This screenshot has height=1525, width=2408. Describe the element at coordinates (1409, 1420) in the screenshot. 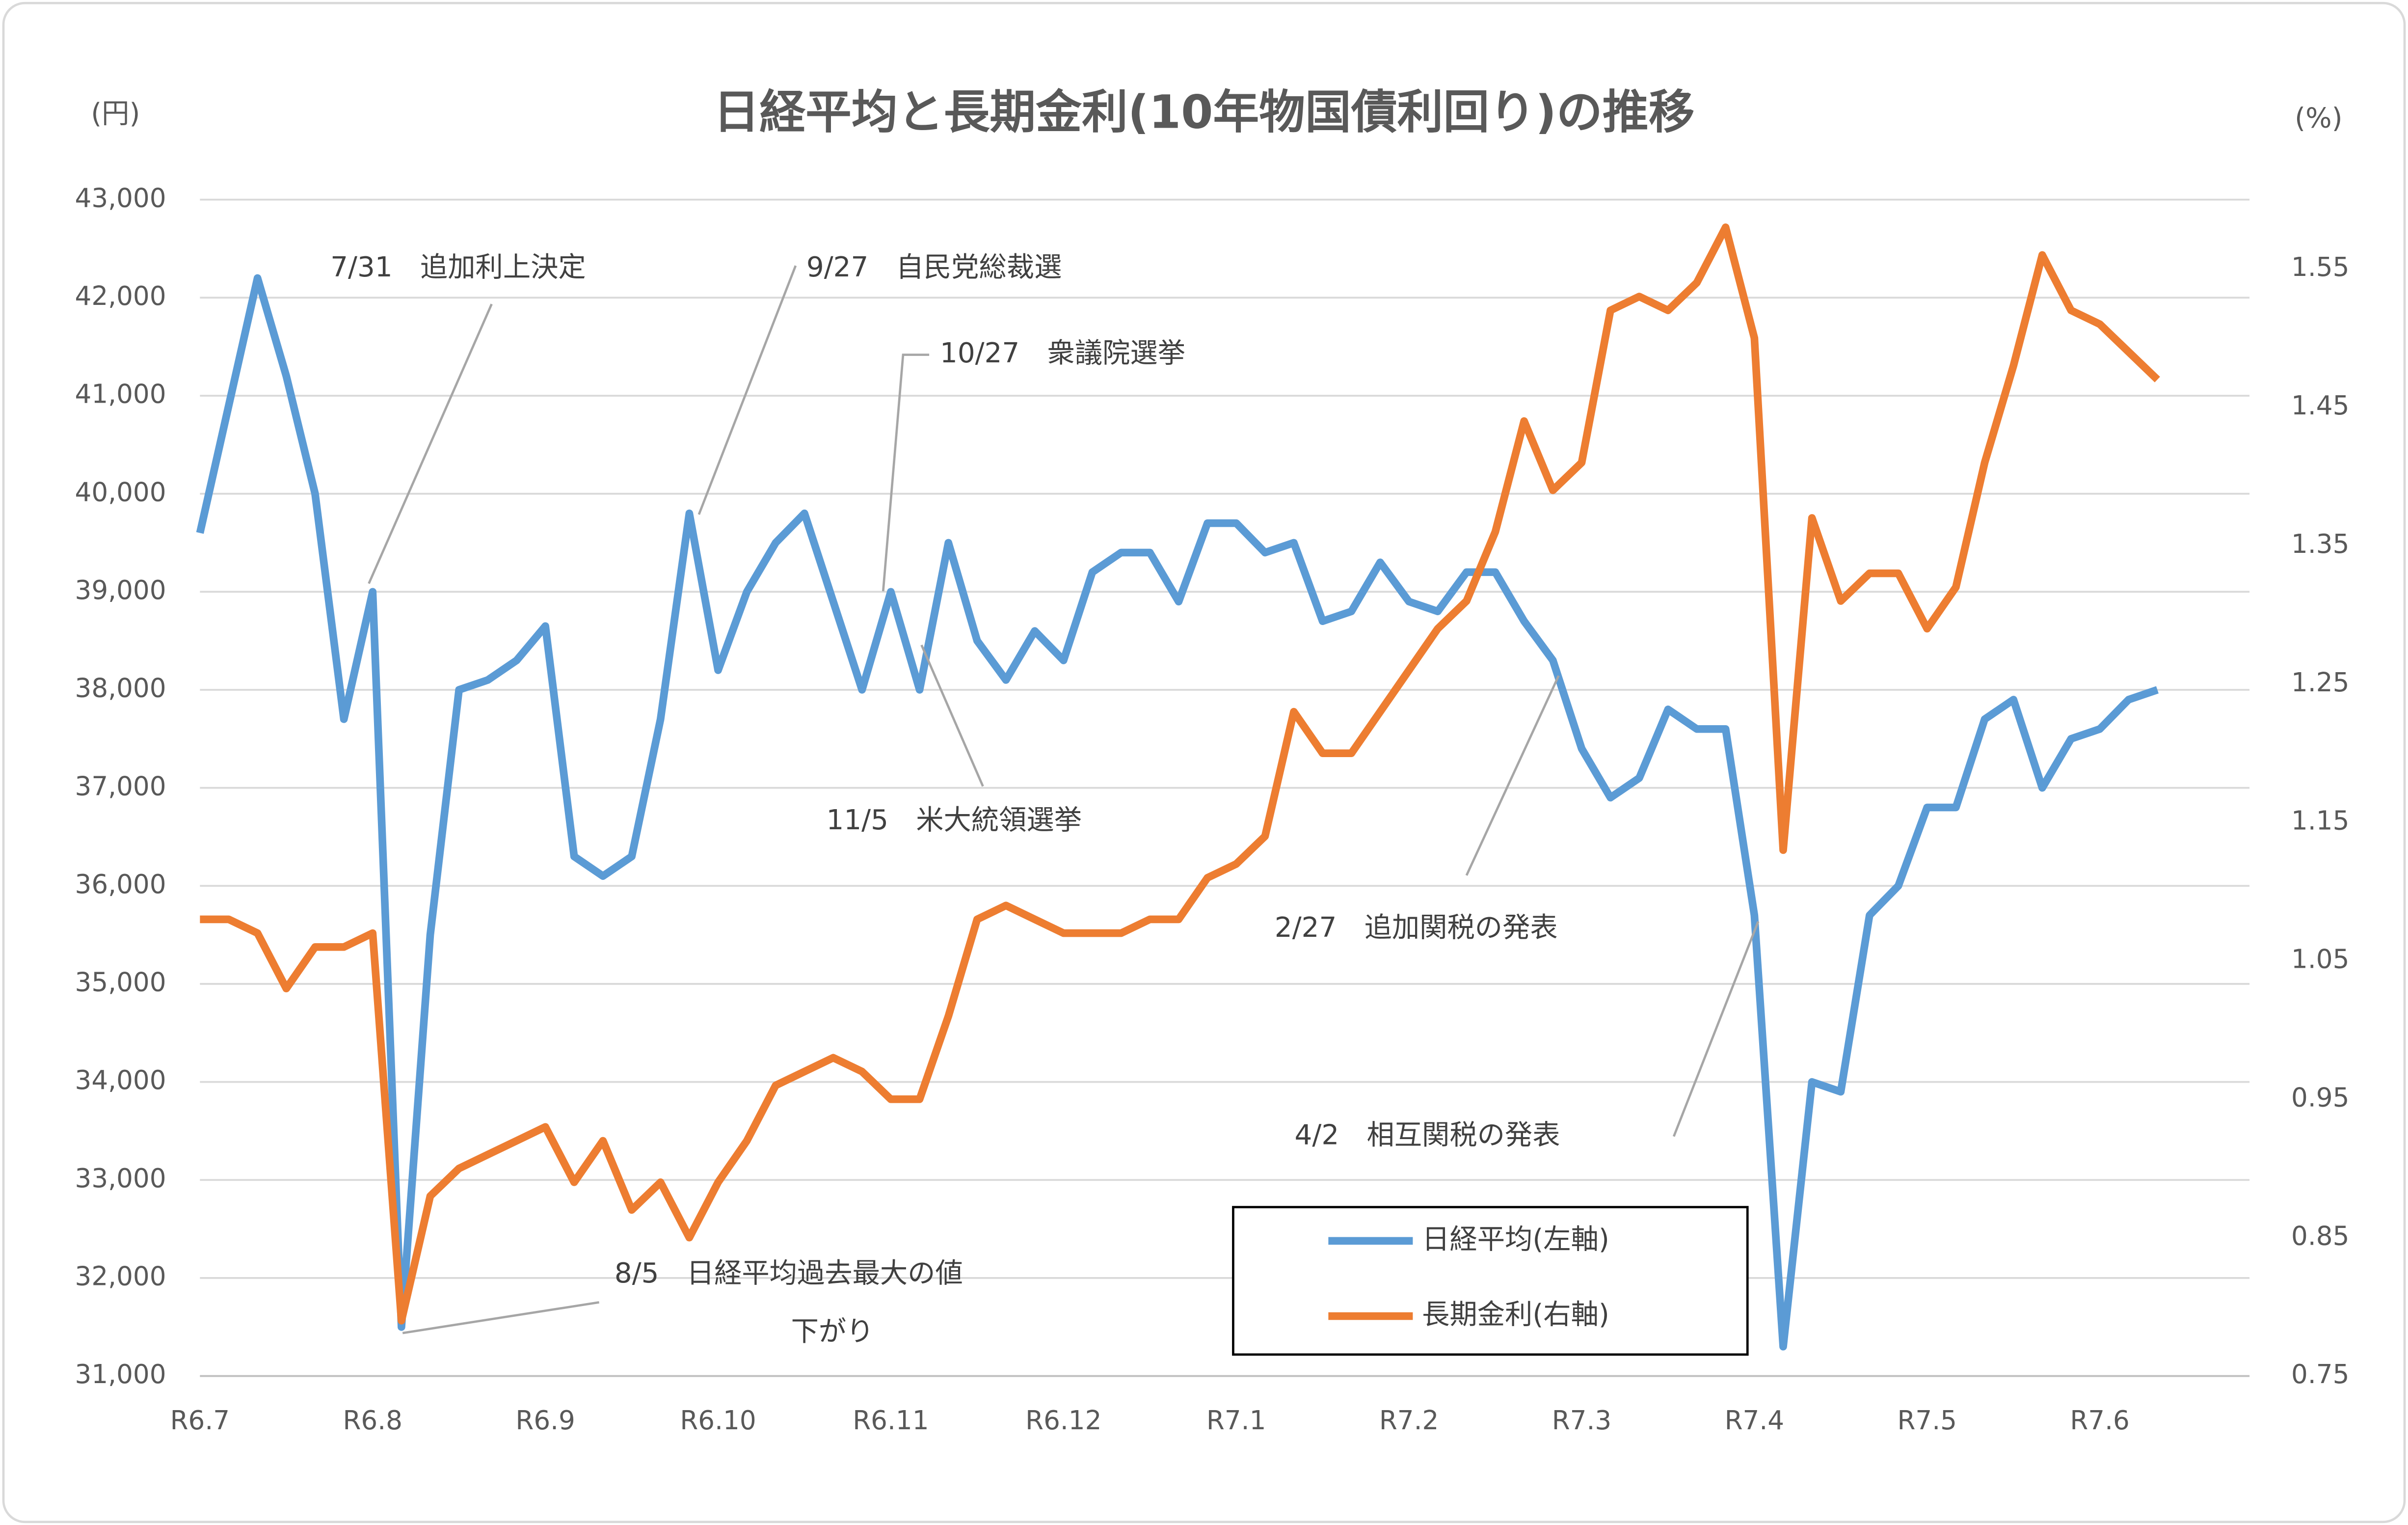

I see `x-tick-label: R7.2` at that location.